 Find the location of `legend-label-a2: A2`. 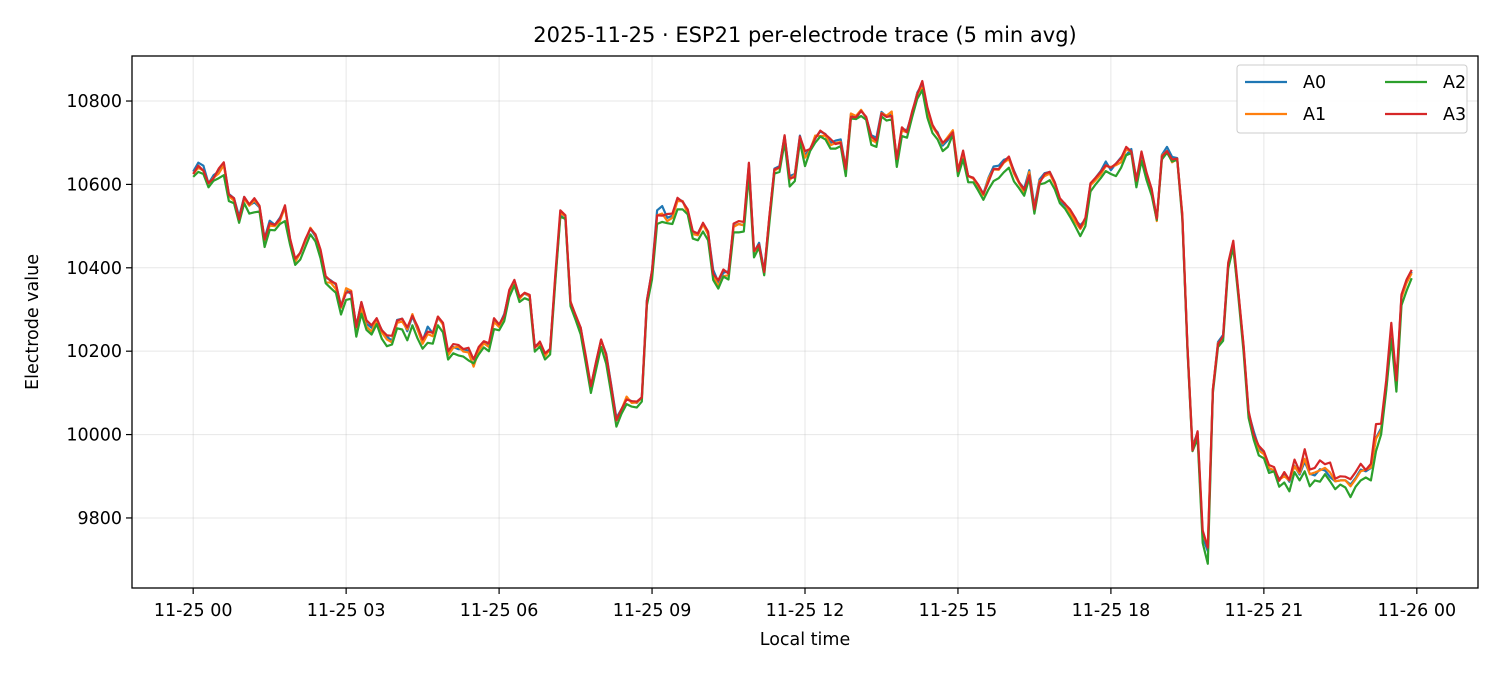

legend-label-a2: A2 is located at coordinates (1454, 83).